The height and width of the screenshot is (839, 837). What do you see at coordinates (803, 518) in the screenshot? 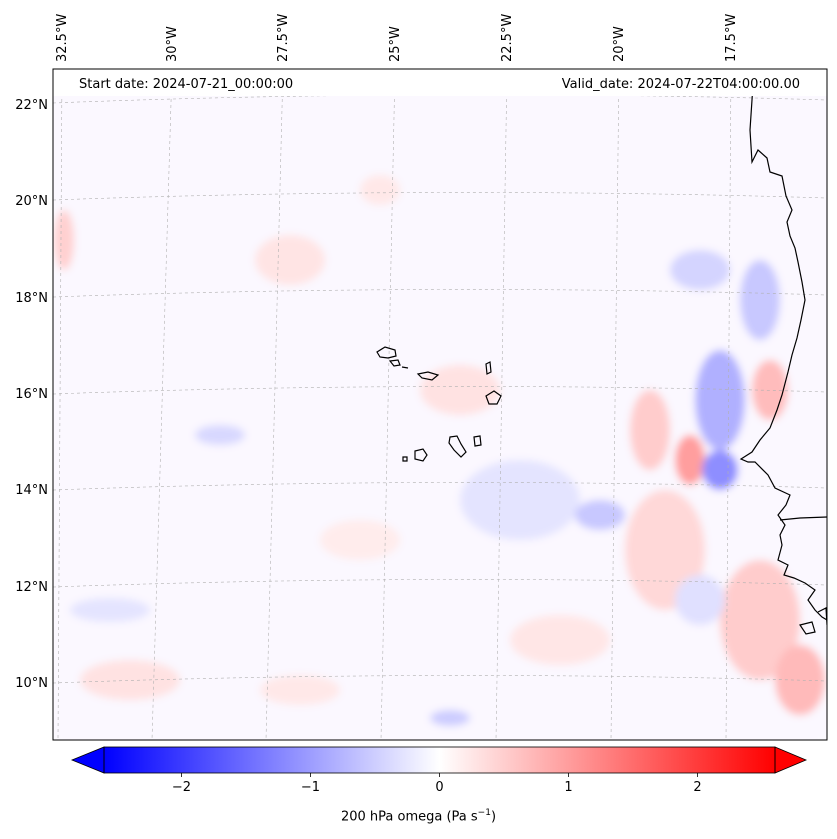
I see `gambia-coast` at bounding box center [803, 518].